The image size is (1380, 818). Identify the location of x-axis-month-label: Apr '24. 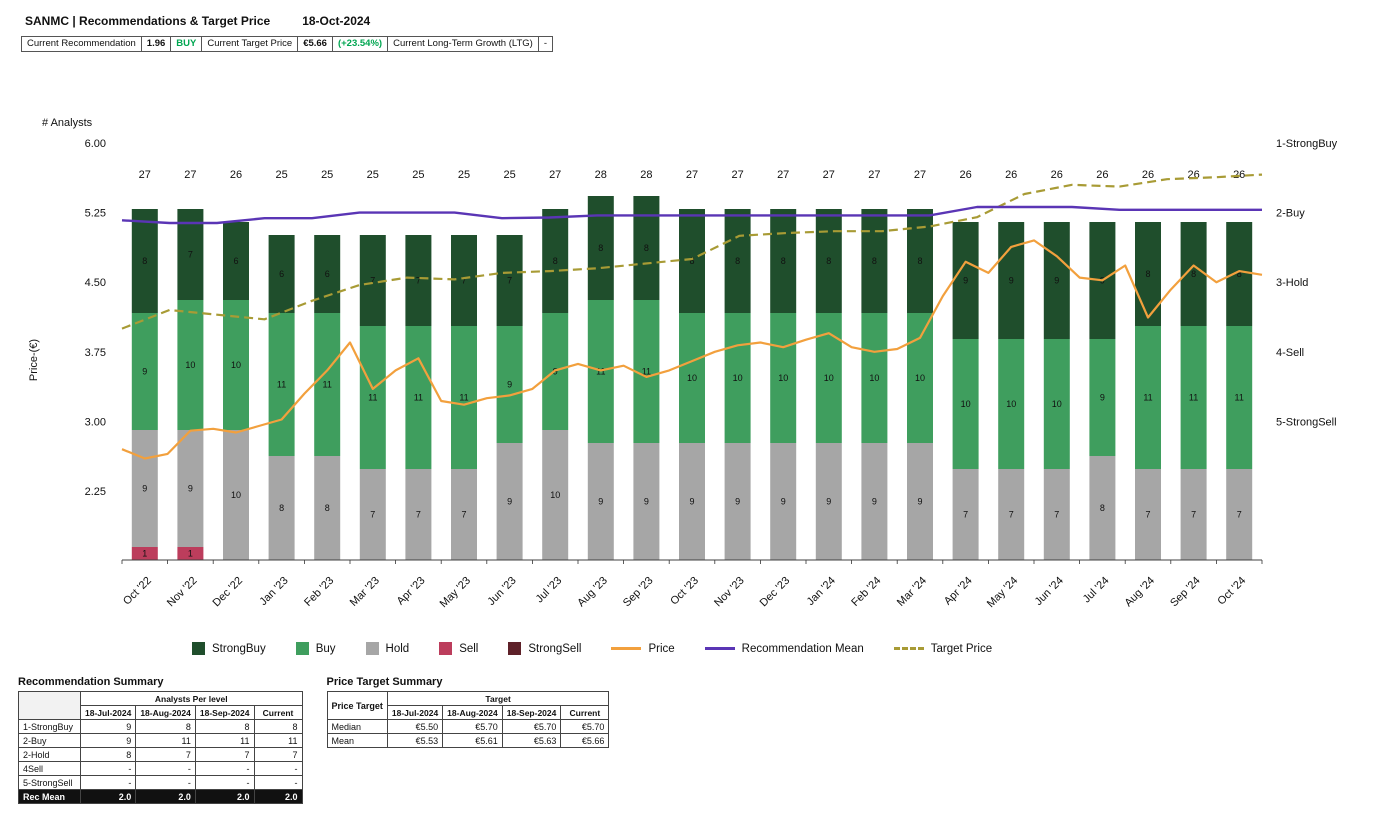
(958, 591).